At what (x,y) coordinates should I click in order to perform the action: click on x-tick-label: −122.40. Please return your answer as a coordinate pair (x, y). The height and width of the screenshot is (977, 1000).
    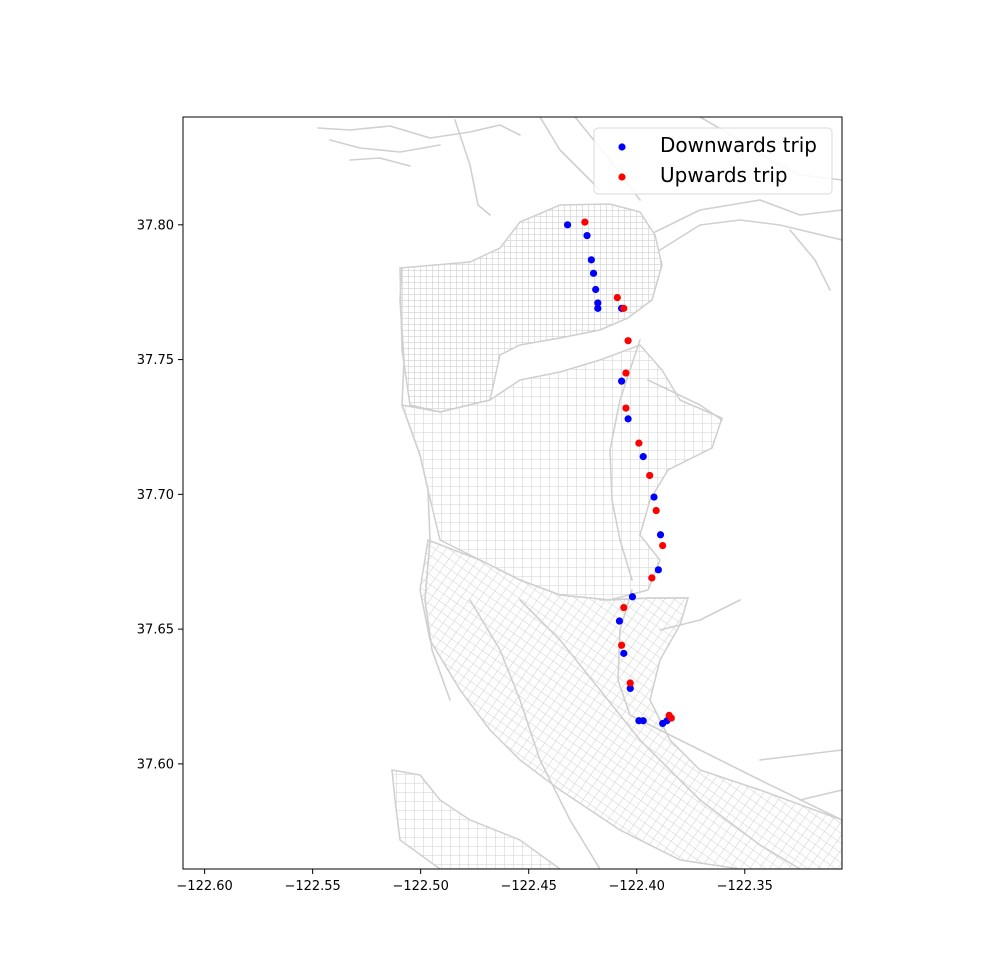
    Looking at the image, I should click on (637, 886).